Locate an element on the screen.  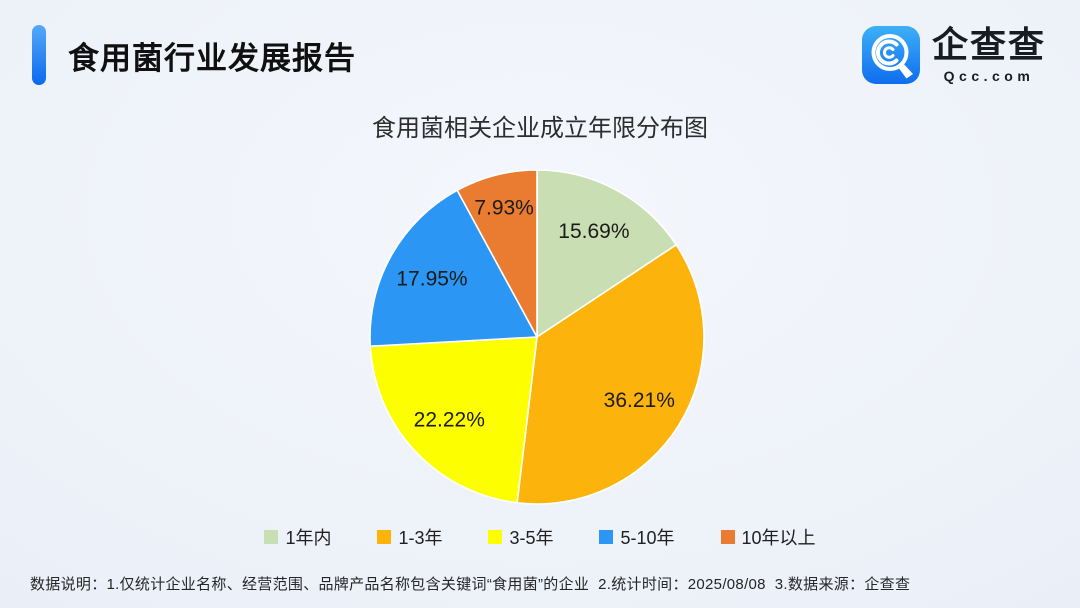
pie-slice-label: 36.21% is located at coordinates (639, 400).